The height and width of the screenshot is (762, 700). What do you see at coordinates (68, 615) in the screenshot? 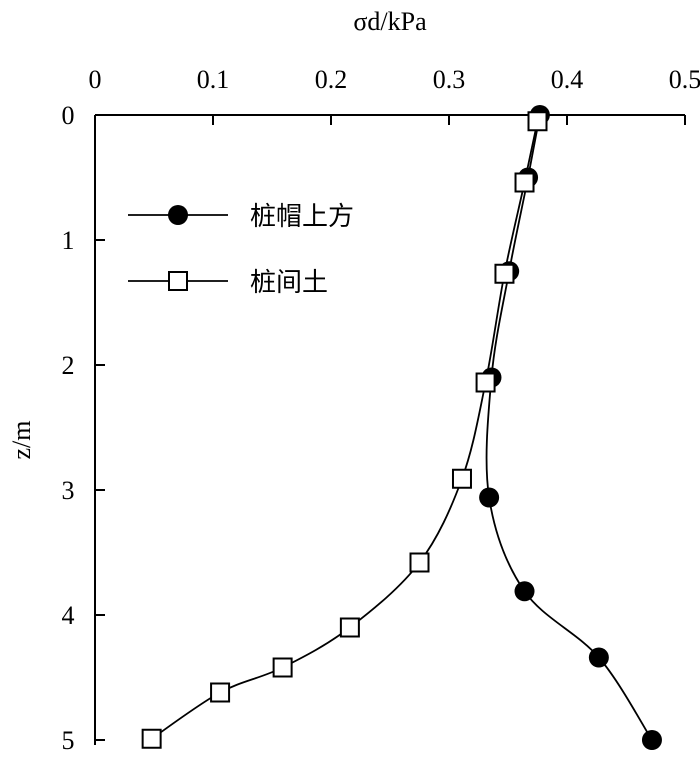
I see `y-tick-label: 4` at bounding box center [68, 615].